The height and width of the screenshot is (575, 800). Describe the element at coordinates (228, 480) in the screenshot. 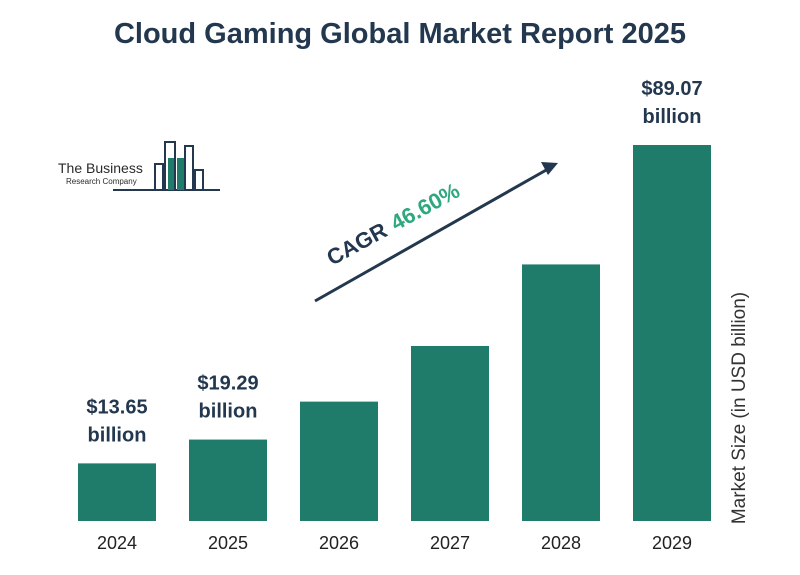

I see `bar-2025` at that location.